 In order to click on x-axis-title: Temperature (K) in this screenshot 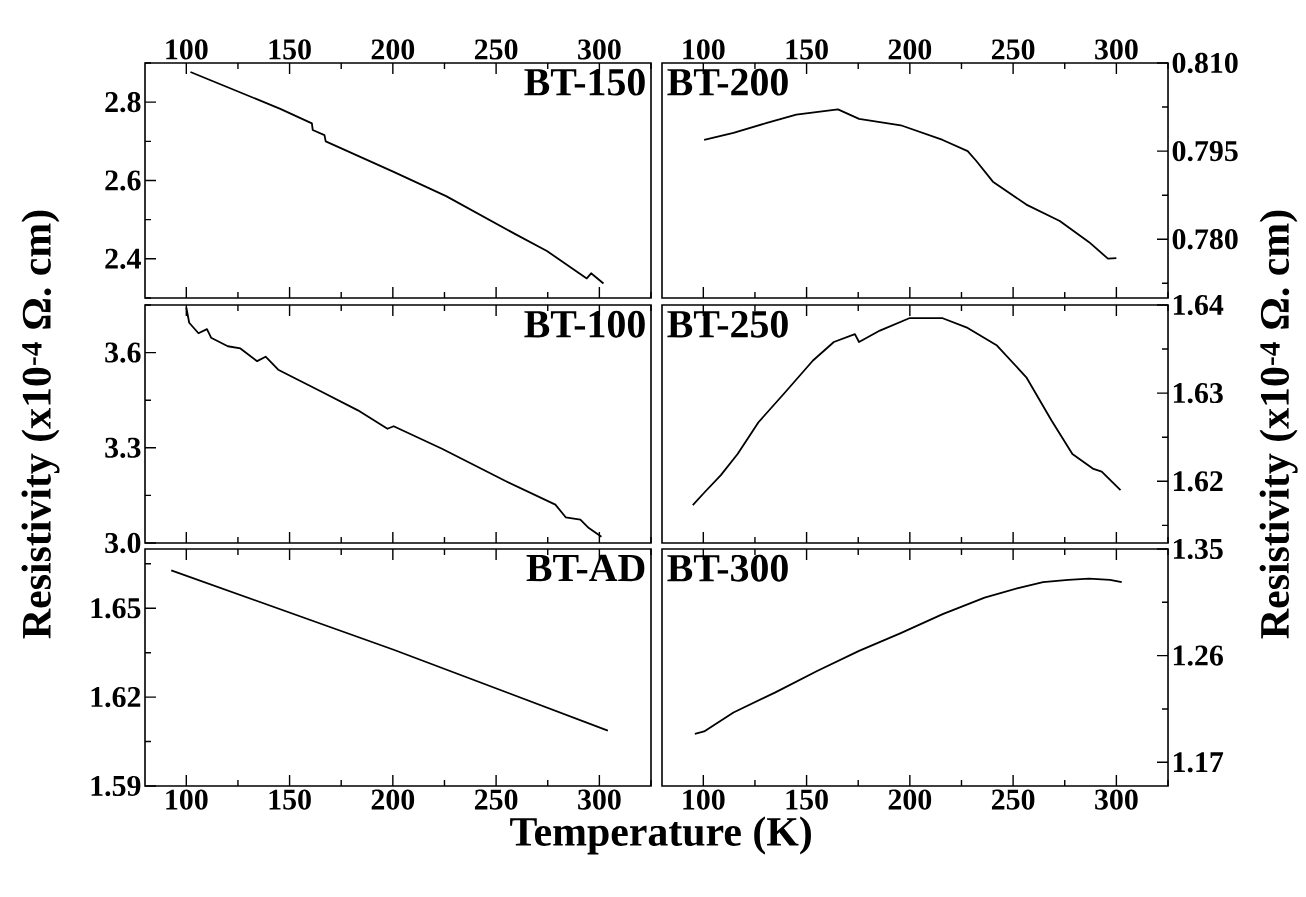, I will do `click(660, 835)`.